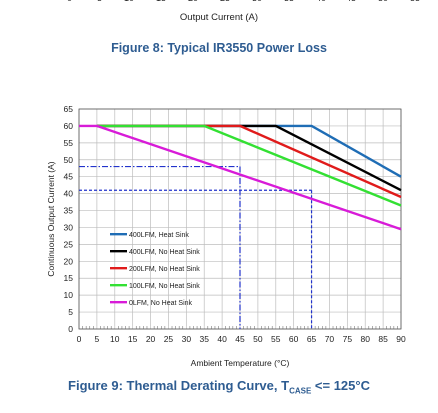 The width and height of the screenshot is (438, 413). What do you see at coordinates (365, 339) in the screenshot?
I see `x-tick-label: 80` at bounding box center [365, 339].